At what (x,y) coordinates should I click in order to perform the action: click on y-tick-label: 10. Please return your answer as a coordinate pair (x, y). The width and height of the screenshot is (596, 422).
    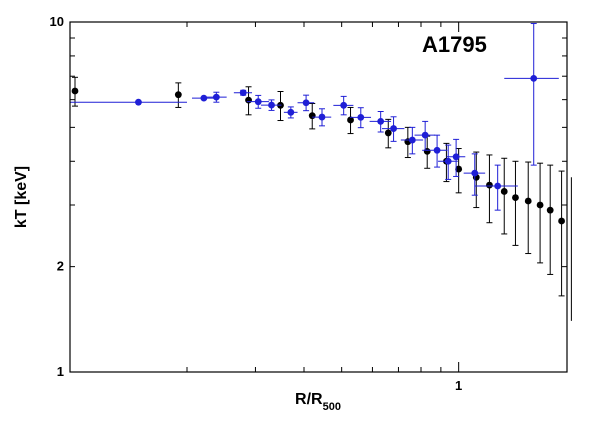
    Looking at the image, I should click on (57, 21).